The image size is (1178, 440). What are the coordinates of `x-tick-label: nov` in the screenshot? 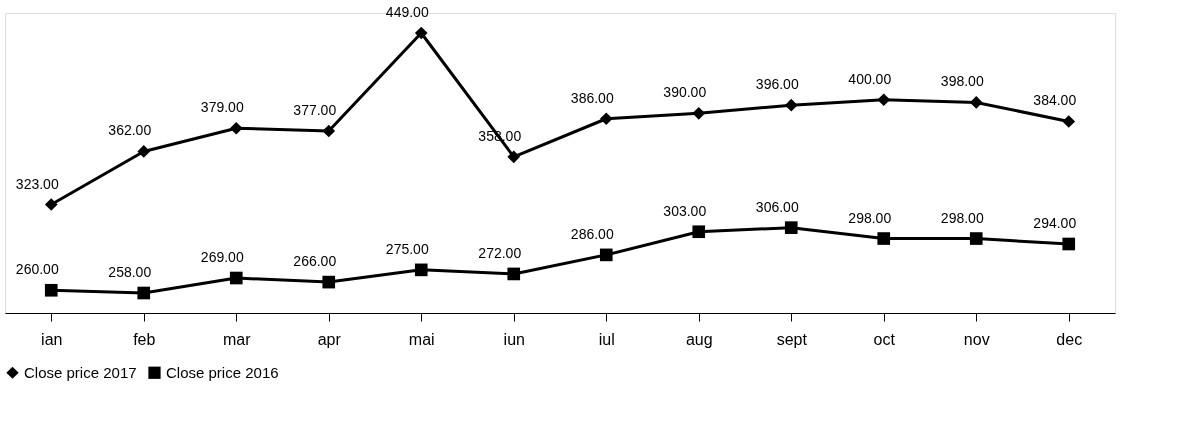 It's located at (976, 339).